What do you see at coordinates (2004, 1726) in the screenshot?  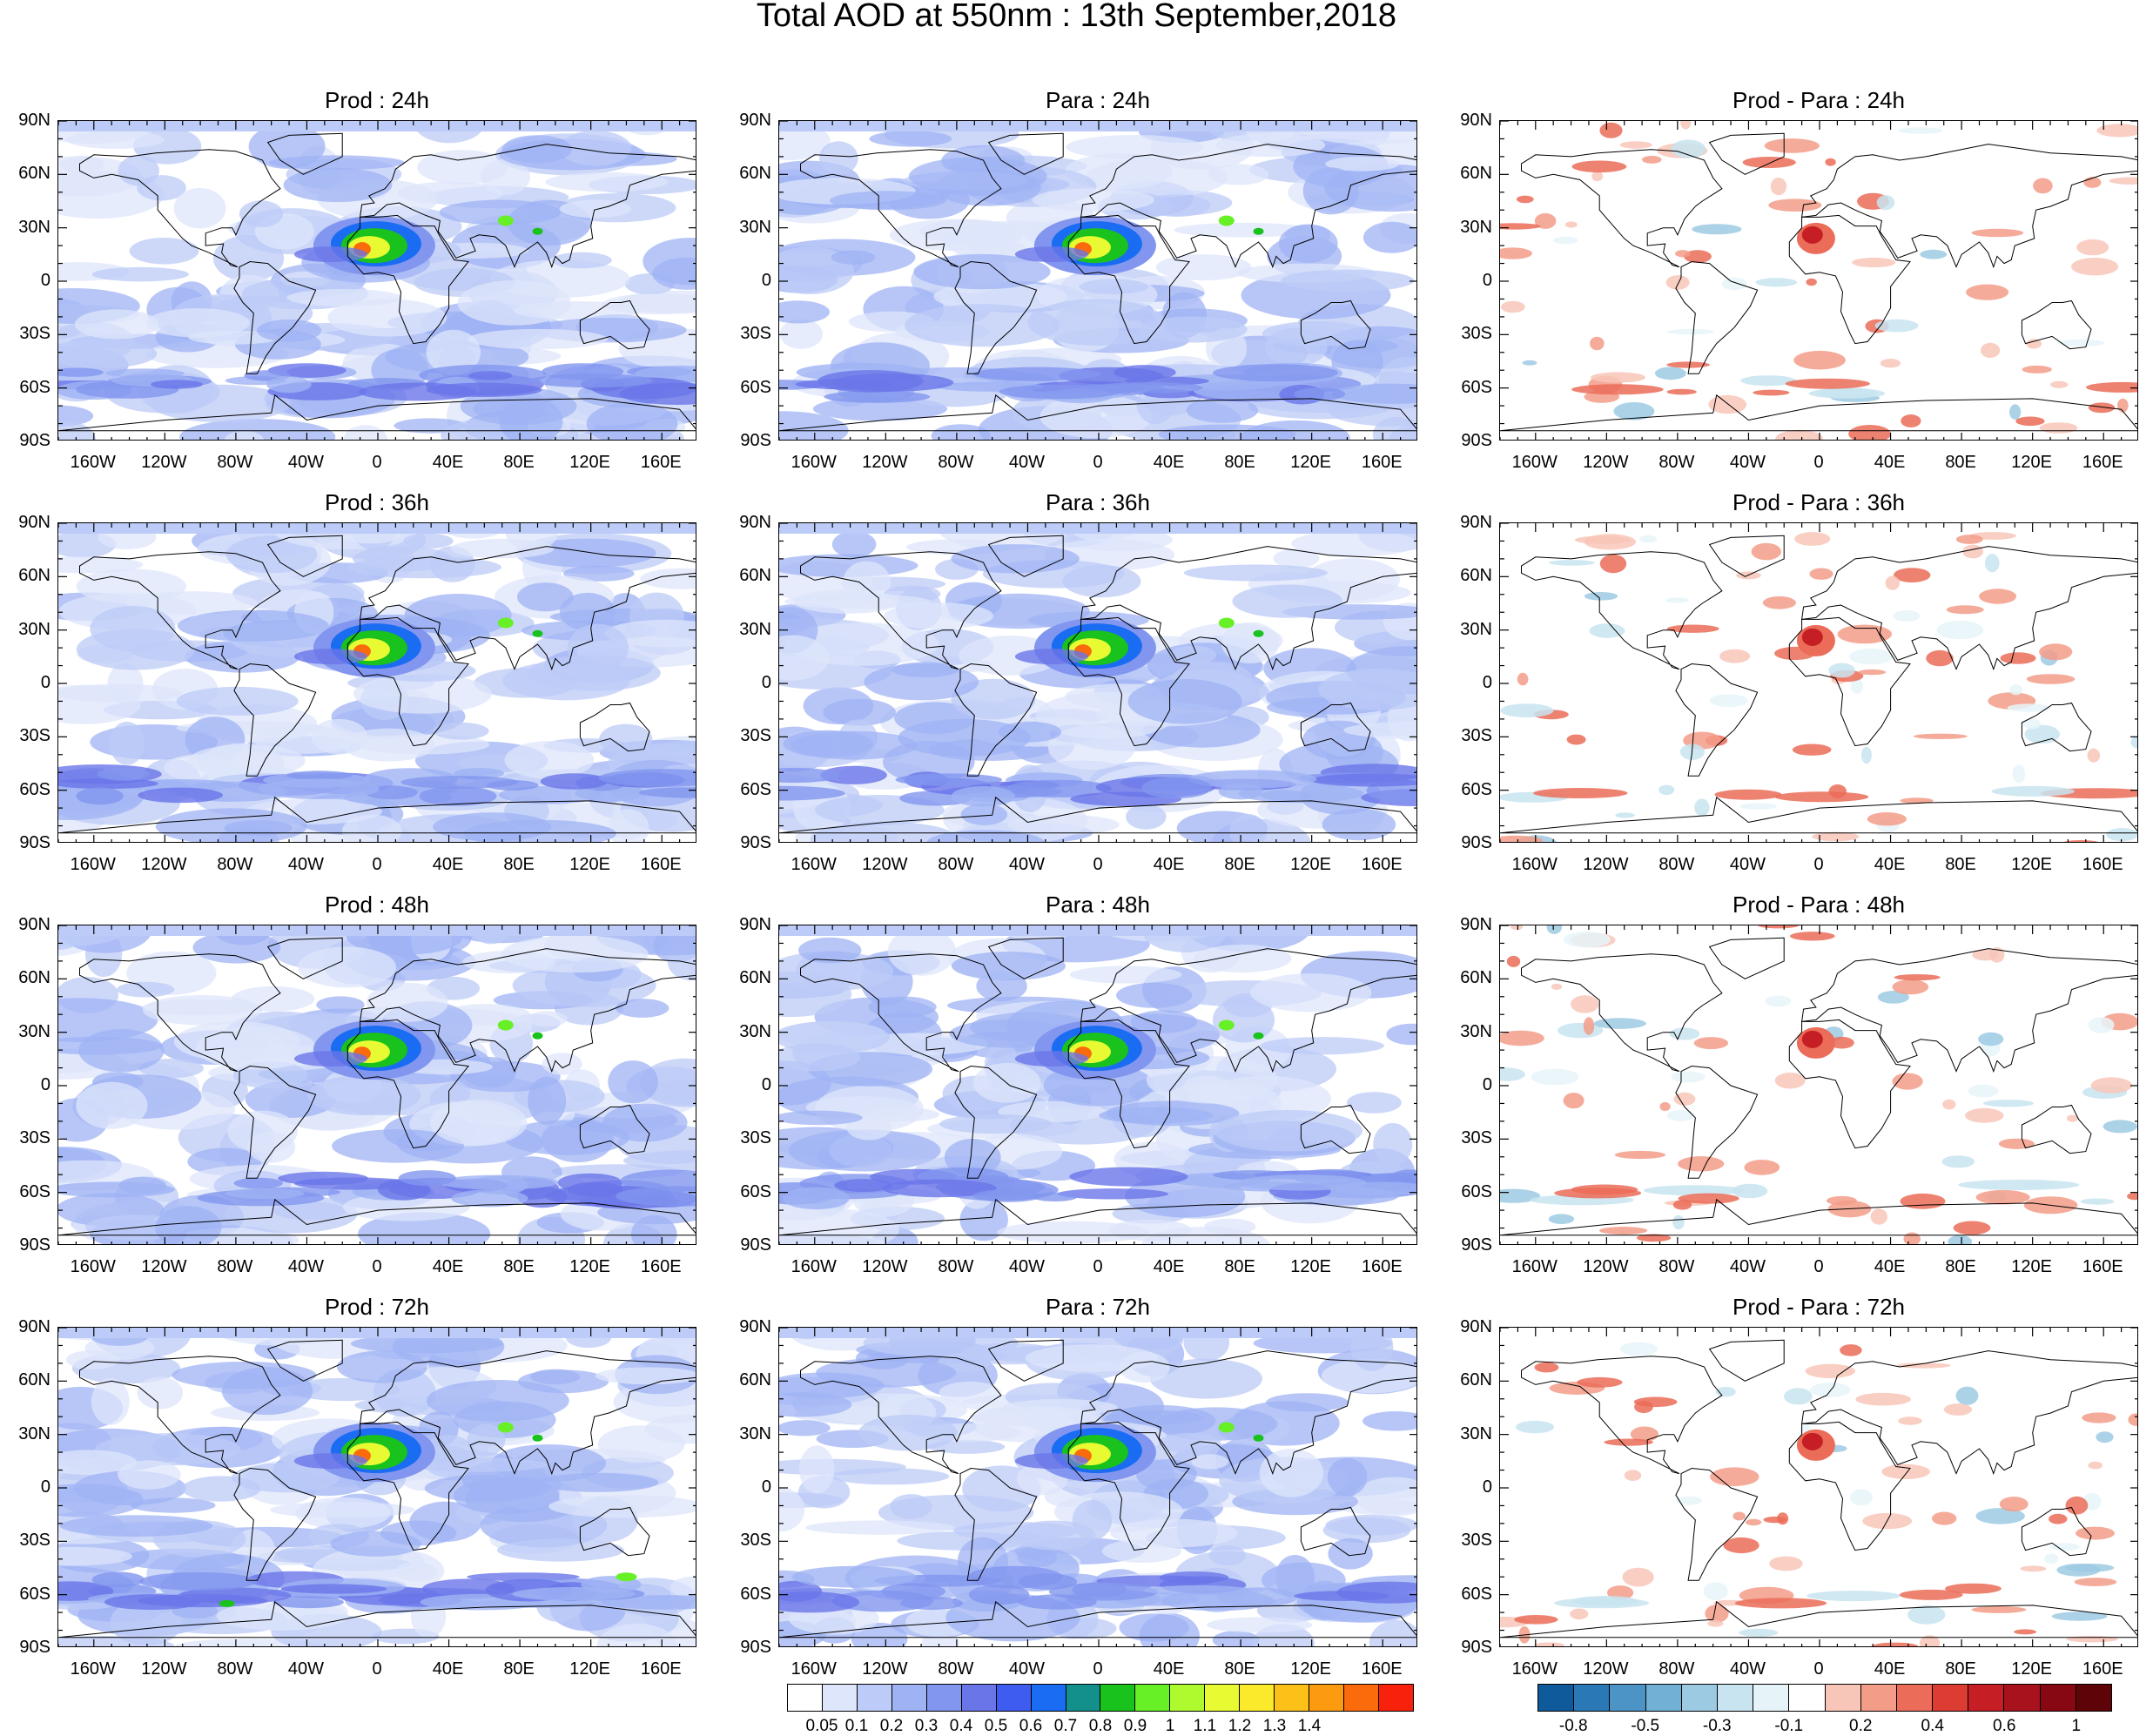 I see `diff-colorbar-label: 0.6` at bounding box center [2004, 1726].